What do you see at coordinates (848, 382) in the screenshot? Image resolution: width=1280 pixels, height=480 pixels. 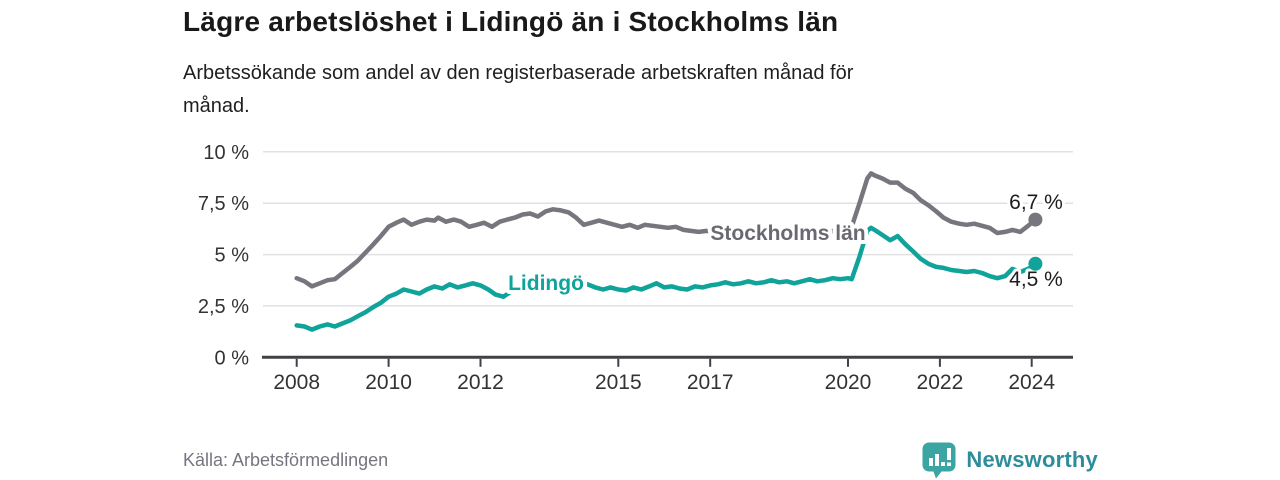 I see `x-axis-tick-label: 2020` at bounding box center [848, 382].